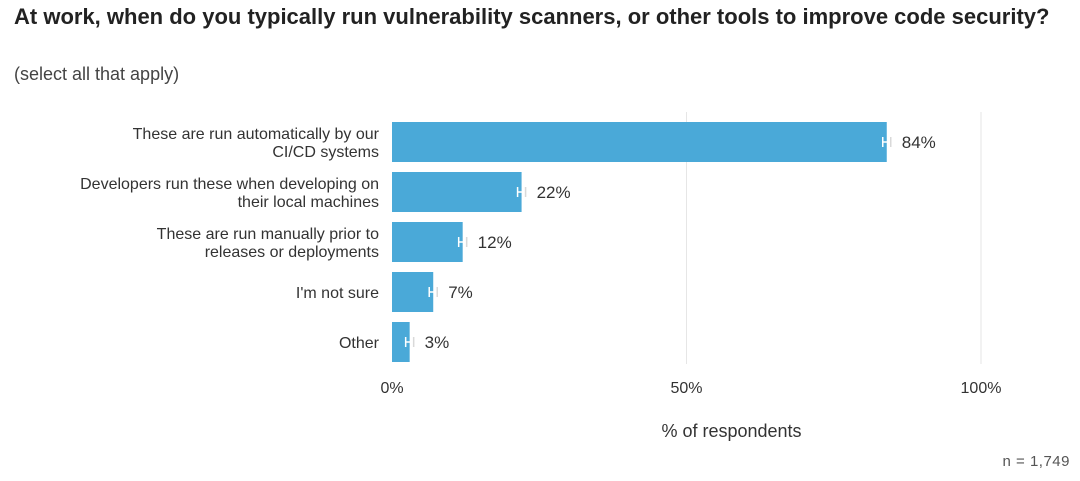 The width and height of the screenshot is (1080, 481). What do you see at coordinates (981, 388) in the screenshot?
I see `x-tick-label: 100%` at bounding box center [981, 388].